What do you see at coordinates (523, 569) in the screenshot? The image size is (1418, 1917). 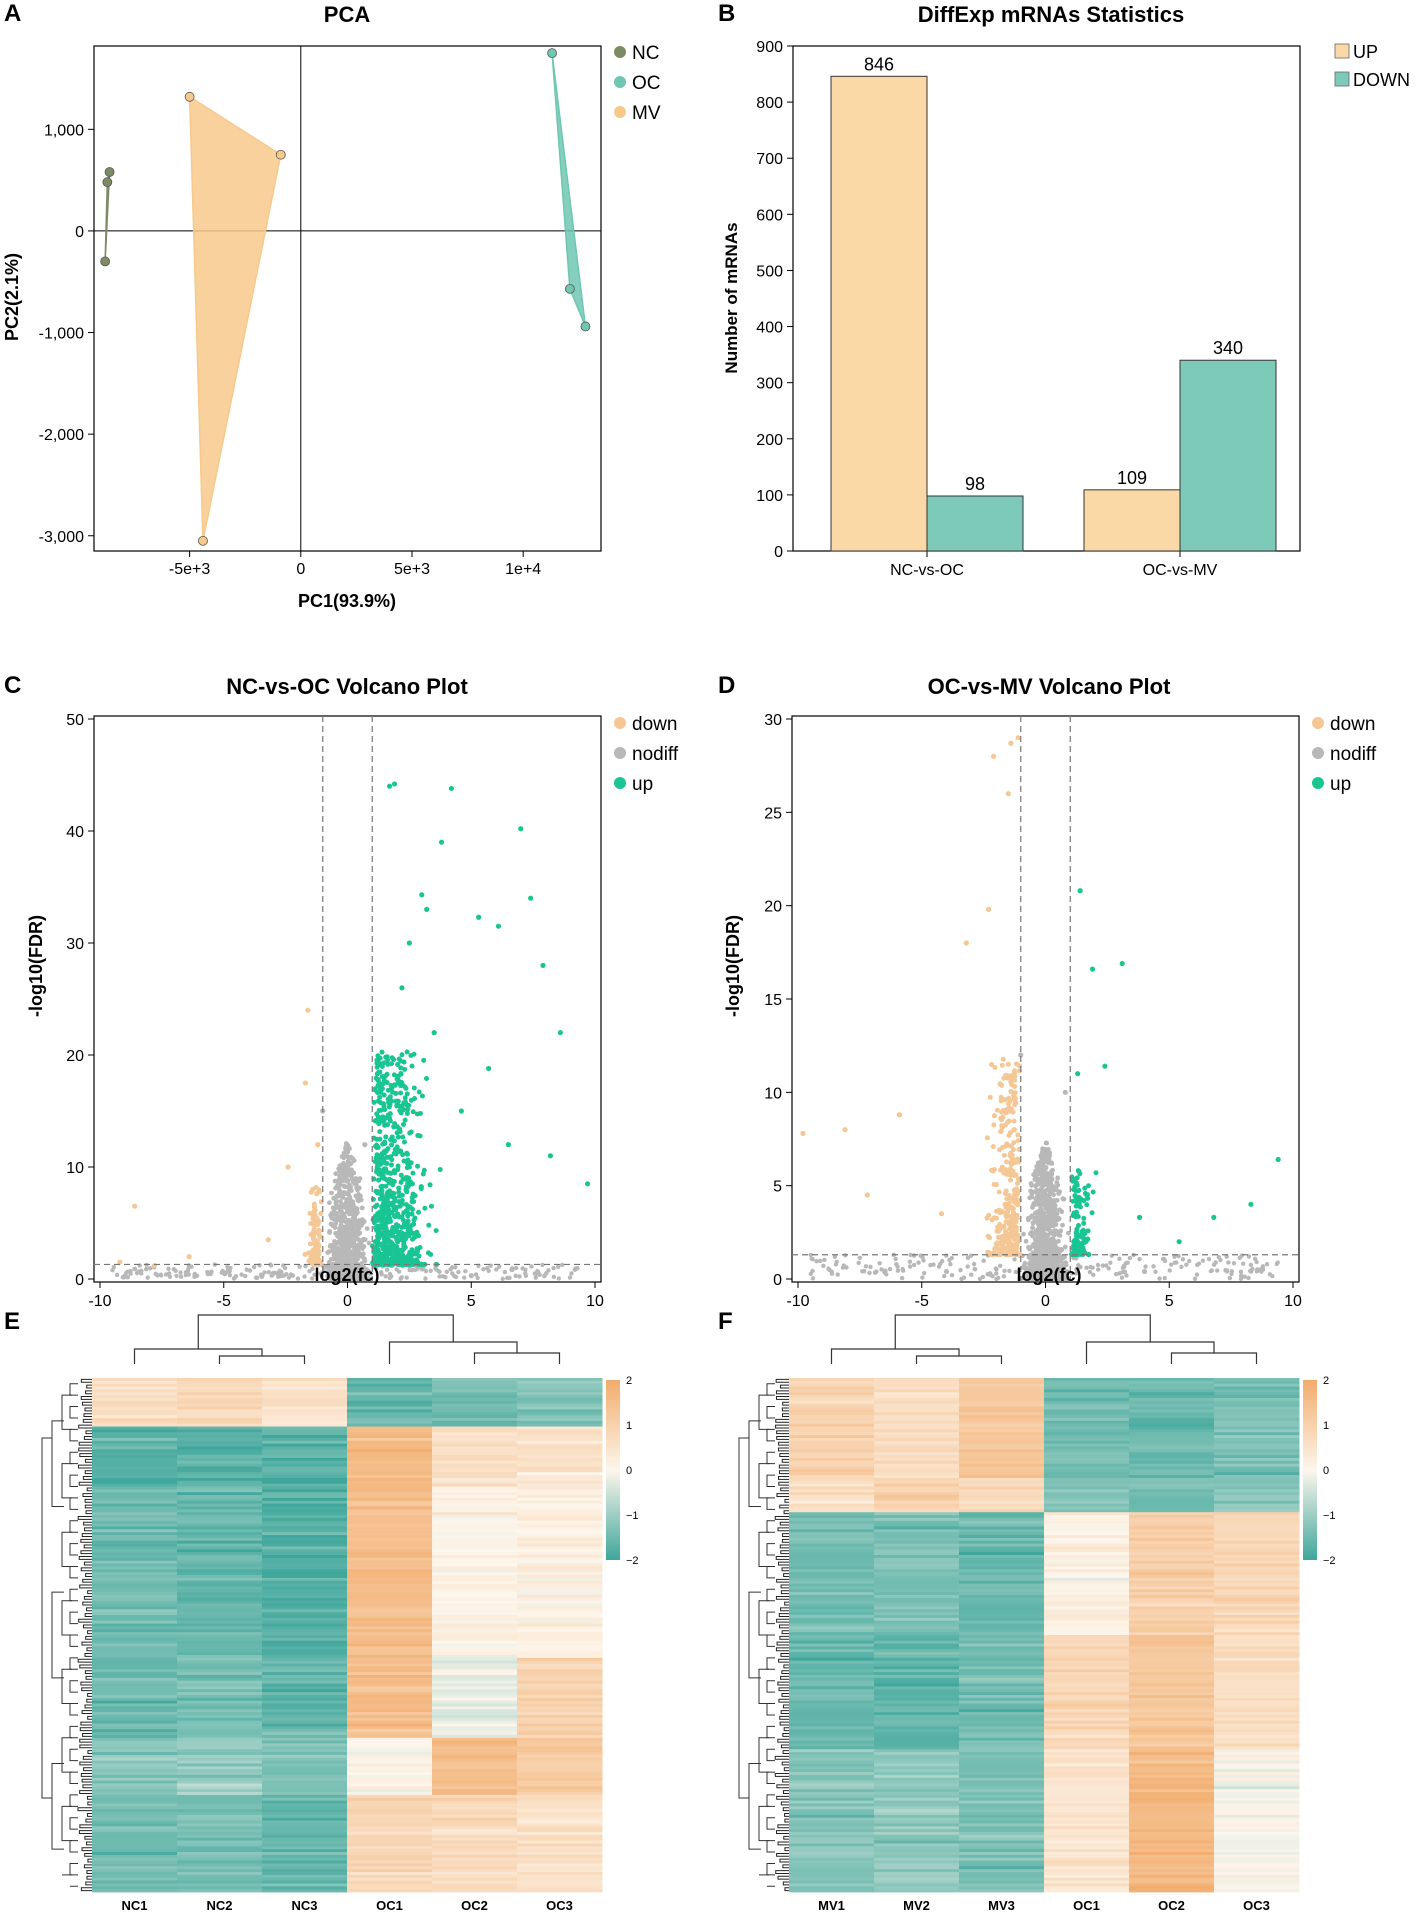 I see `x-tick-label: 1e+4` at bounding box center [523, 569].